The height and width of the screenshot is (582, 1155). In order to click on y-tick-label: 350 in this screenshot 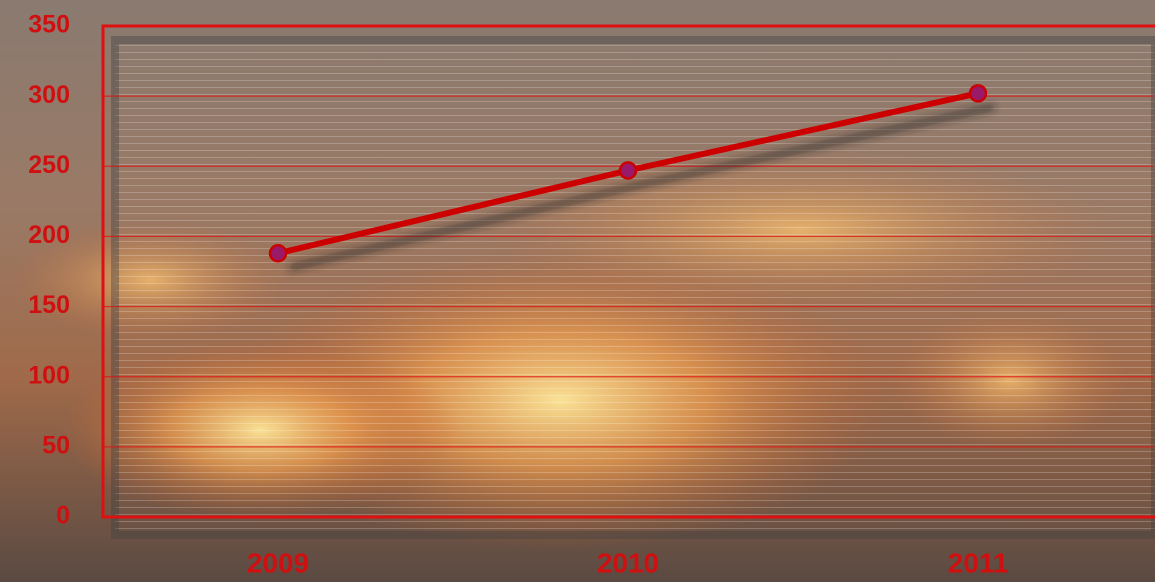, I will do `click(49, 25)`.